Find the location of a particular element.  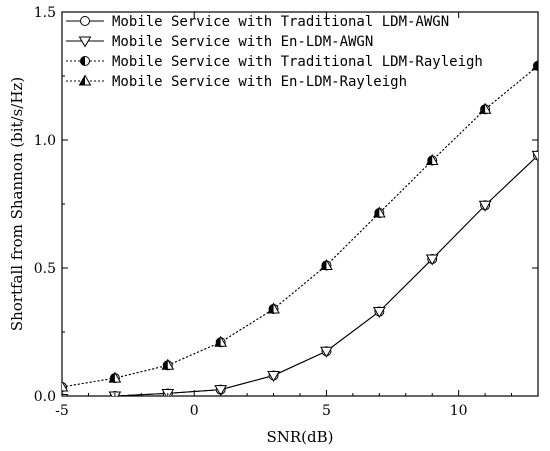

legend-entry: Mobile Service with En-LDM-Rayleigh is located at coordinates (236, 82).